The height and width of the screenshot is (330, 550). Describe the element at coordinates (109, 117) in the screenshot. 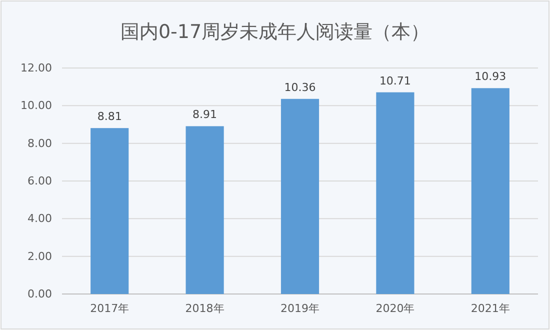

I see `data-label: 8.81` at that location.